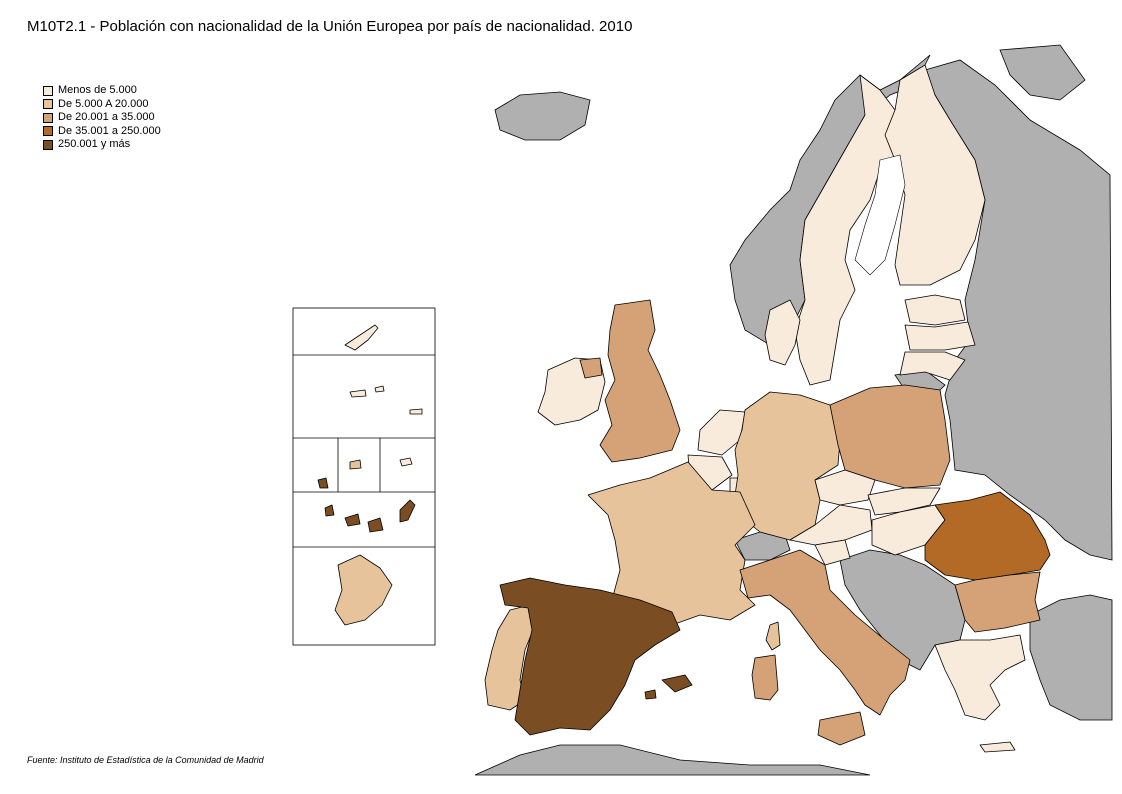 The height and width of the screenshot is (794, 1122). Describe the element at coordinates (590, 656) in the screenshot. I see `region-spain` at that location.